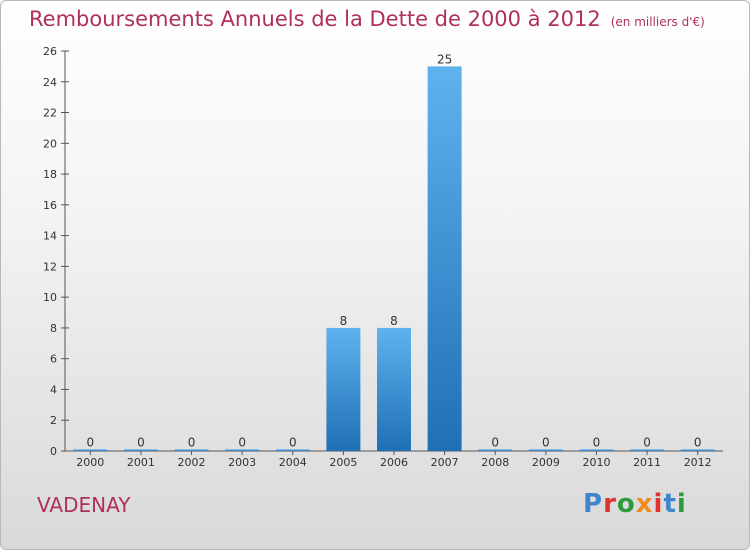 The height and width of the screenshot is (550, 750). What do you see at coordinates (53, 420) in the screenshot?
I see `y-tick-label: 2` at bounding box center [53, 420].